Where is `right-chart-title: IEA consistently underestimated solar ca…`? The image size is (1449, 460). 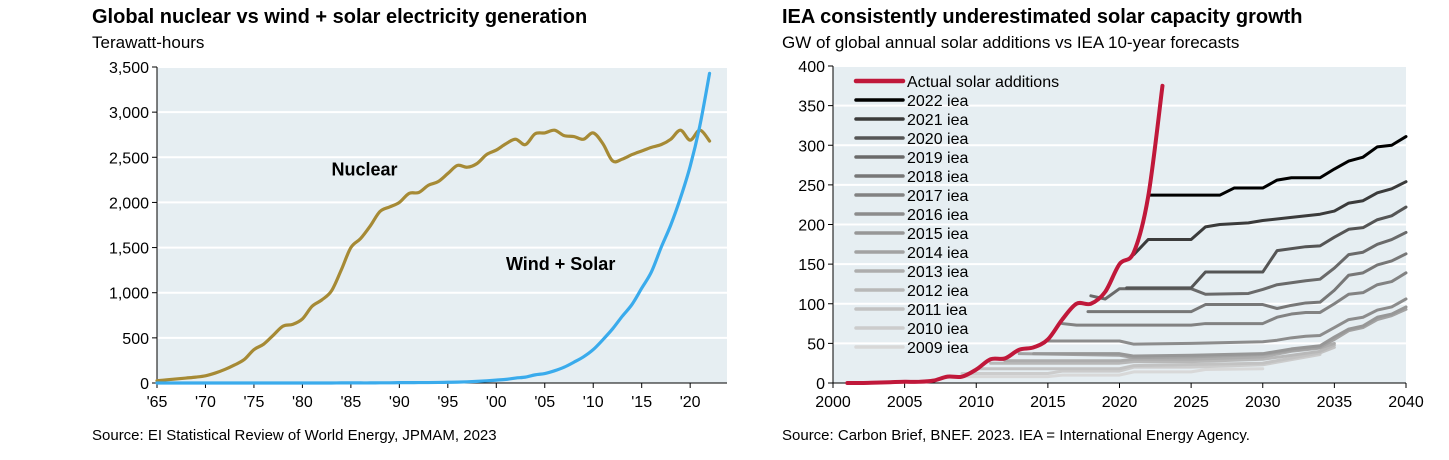
right-chart-title: IEA consistently underestimated solar ca… is located at coordinates (1042, 17).